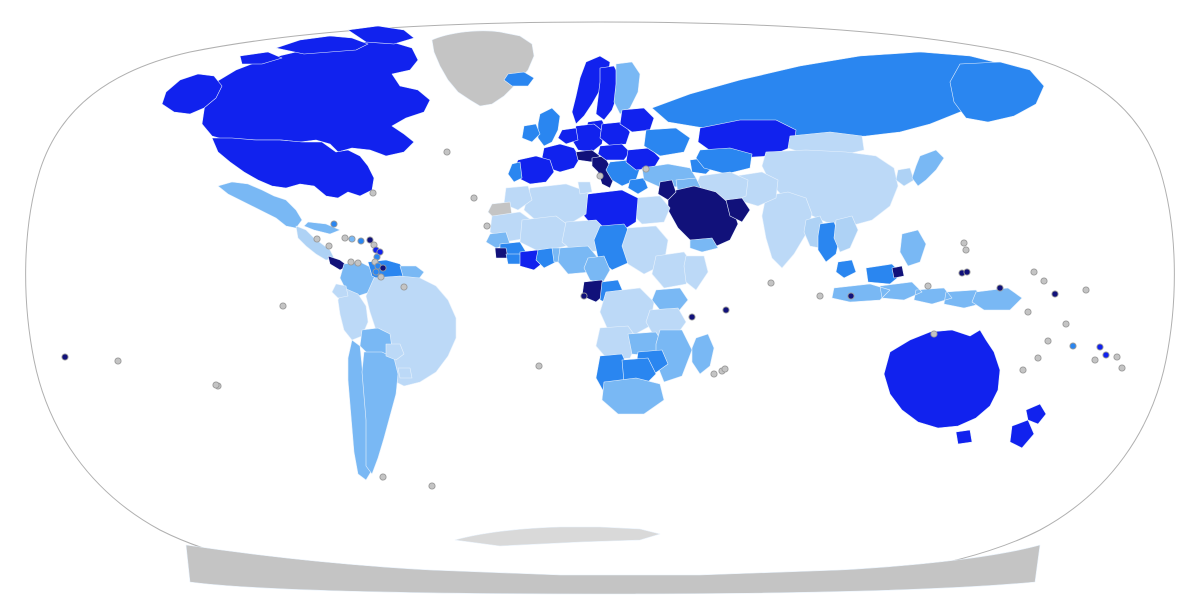  What do you see at coordinates (913, 248) in the screenshot?
I see `region-philippines` at bounding box center [913, 248].